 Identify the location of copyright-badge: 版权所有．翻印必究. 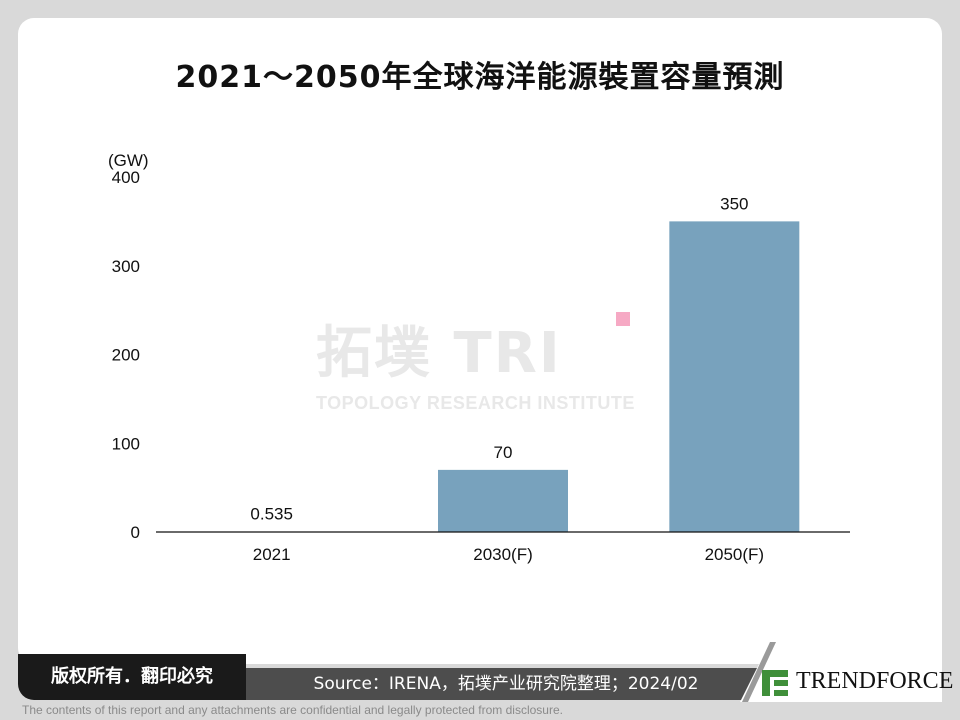
(132, 677).